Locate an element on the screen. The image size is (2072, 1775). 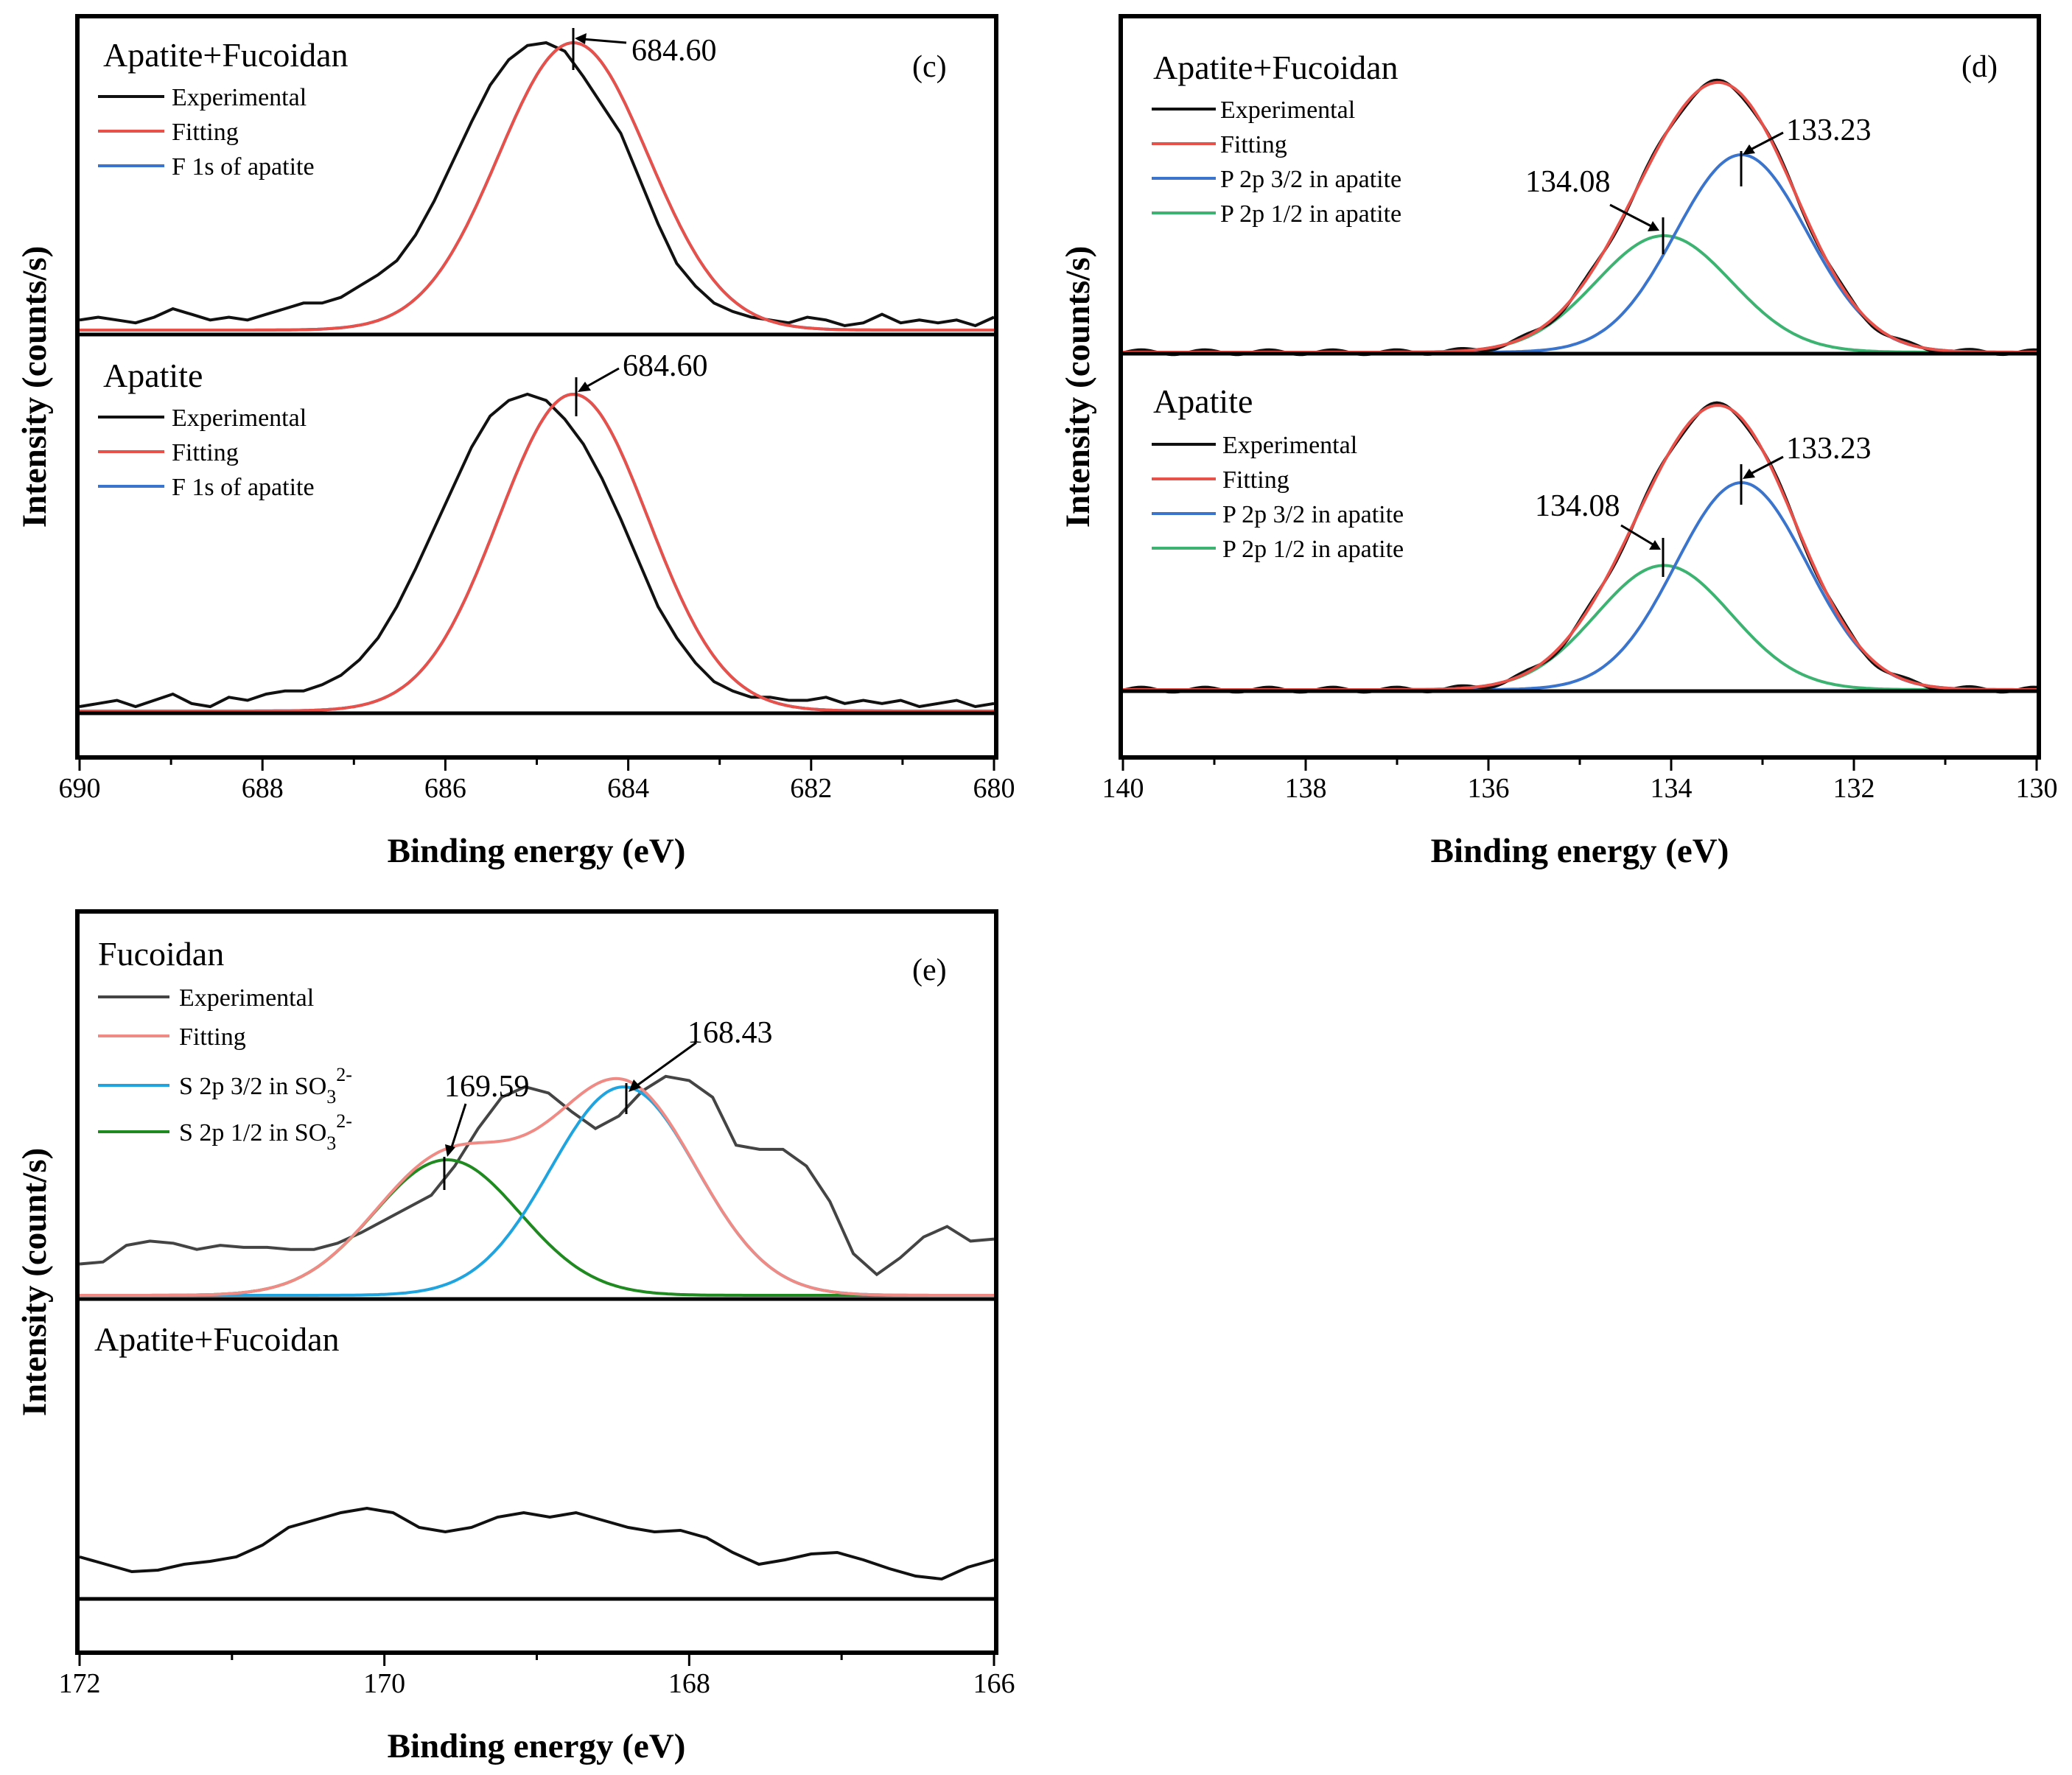
panel-e-curves is located at coordinates (537, 1328).